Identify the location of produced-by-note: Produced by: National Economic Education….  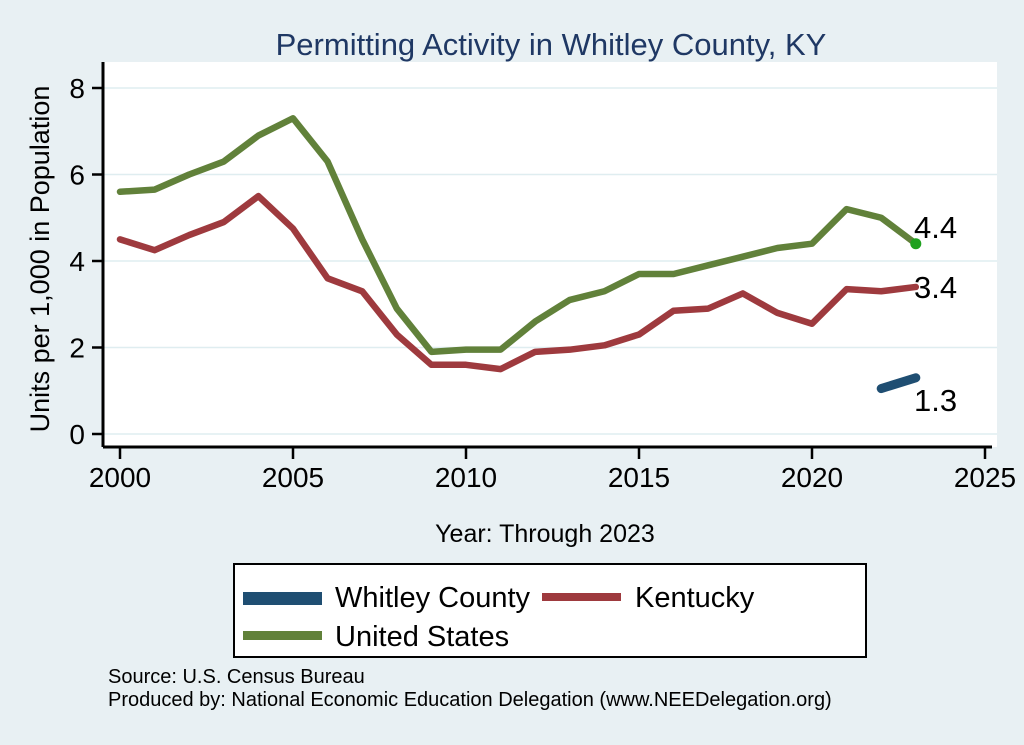
(470, 700).